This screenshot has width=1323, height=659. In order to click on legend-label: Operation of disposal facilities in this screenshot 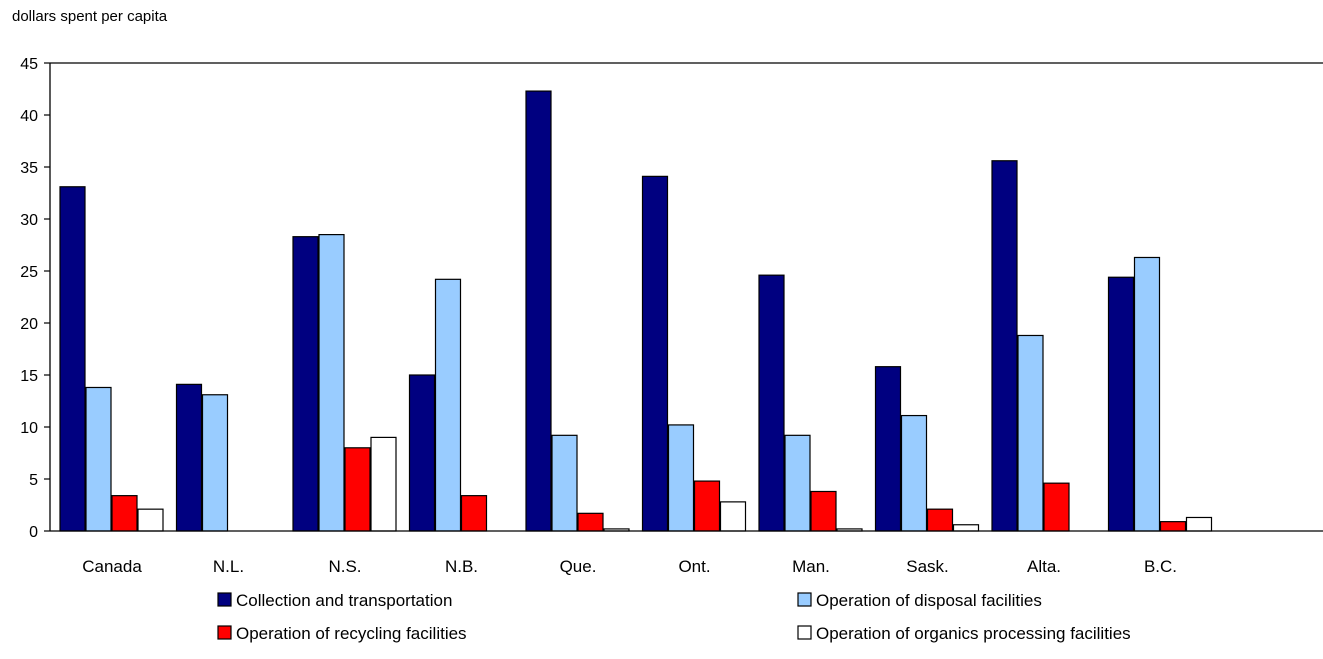, I will do `click(929, 600)`.